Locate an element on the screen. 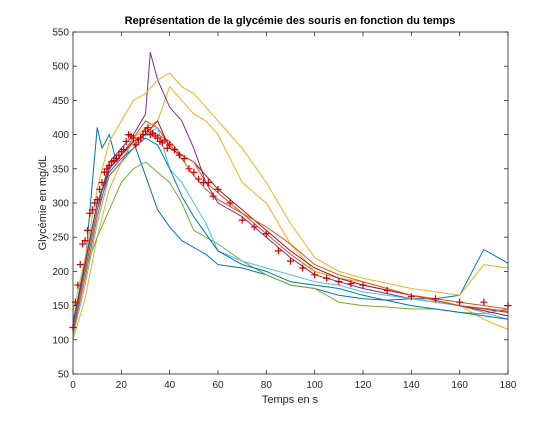 The width and height of the screenshot is (560, 425). x-tick-label: 180 is located at coordinates (508, 385).